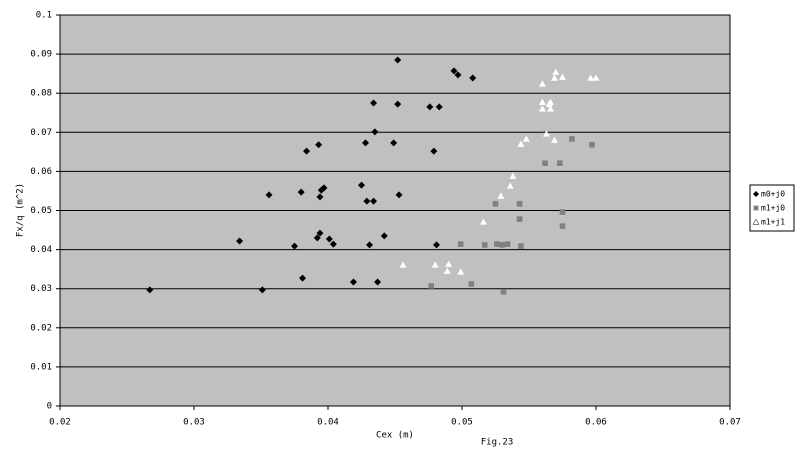 Image resolution: width=800 pixels, height=461 pixels. Describe the element at coordinates (730, 423) in the screenshot. I see `x-tick-label: 0.07` at that location.